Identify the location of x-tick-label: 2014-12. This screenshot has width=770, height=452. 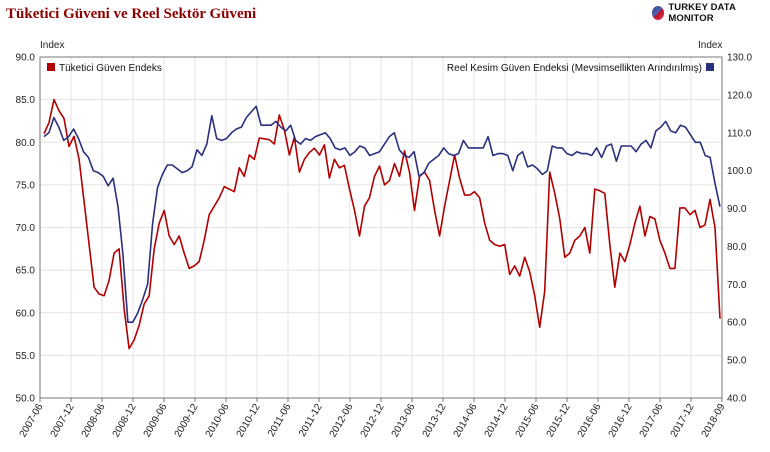
(497, 421).